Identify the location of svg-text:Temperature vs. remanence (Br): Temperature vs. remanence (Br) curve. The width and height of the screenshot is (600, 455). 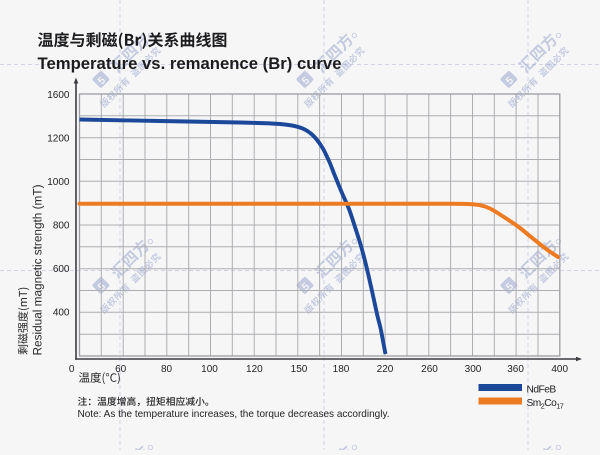
(190, 63).